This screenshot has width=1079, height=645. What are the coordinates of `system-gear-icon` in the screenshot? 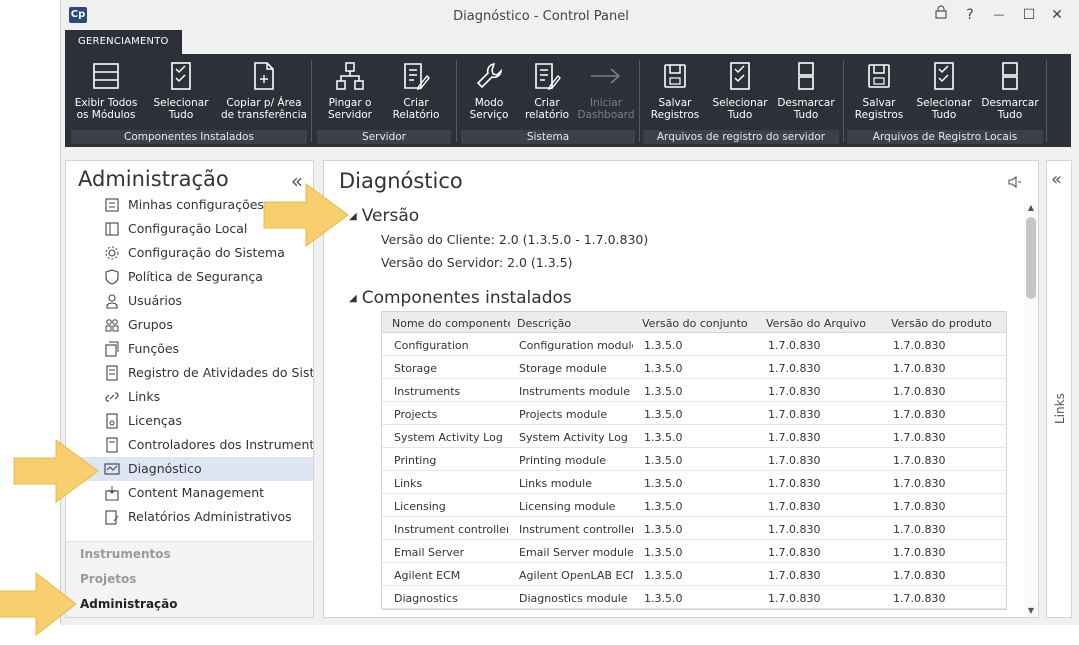 It's located at (112, 253).